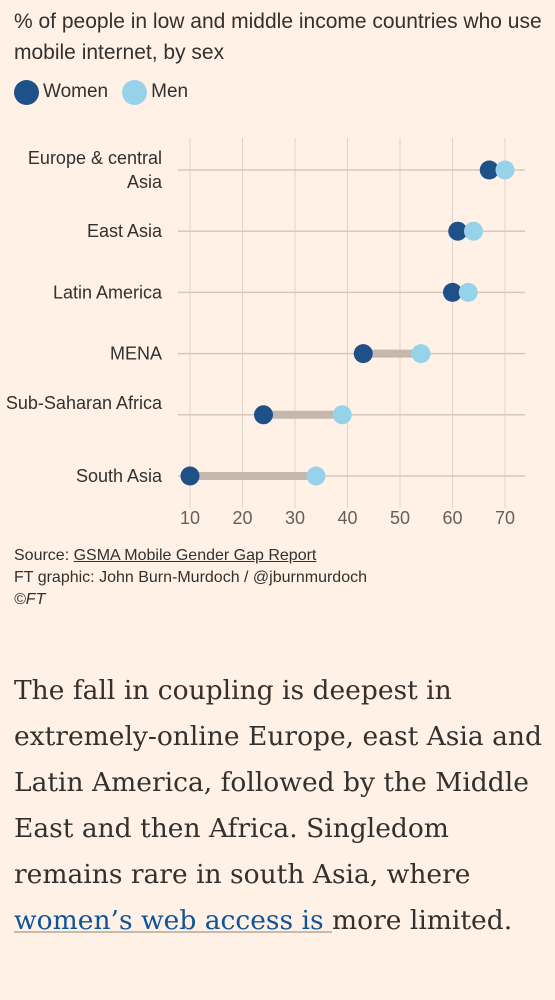  What do you see at coordinates (135, 92) in the screenshot?
I see `legend-swatch-men` at bounding box center [135, 92].